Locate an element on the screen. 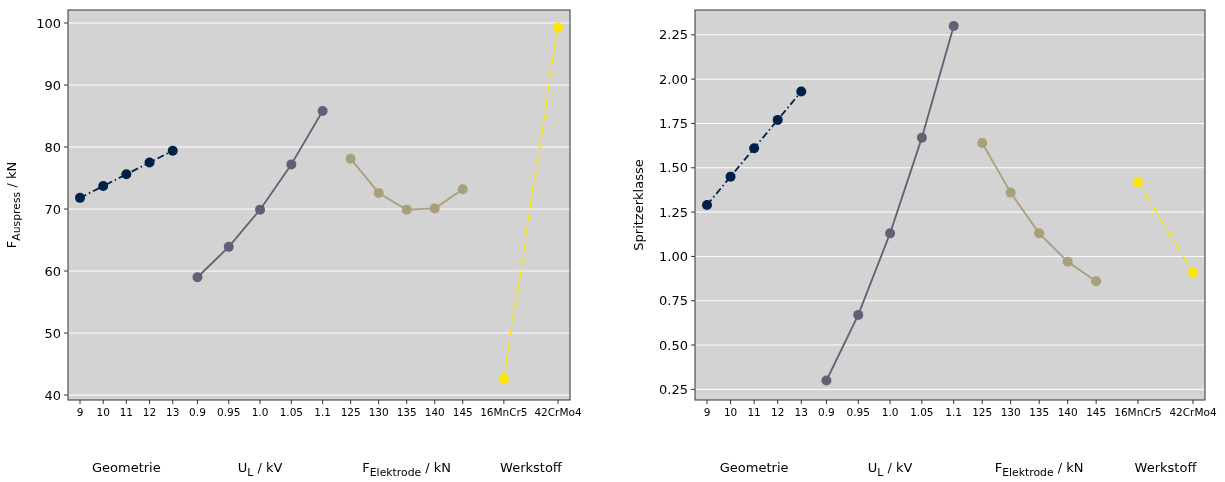 The width and height of the screenshot is (1225, 482). y-tick-label: 2.00 is located at coordinates (673, 79).